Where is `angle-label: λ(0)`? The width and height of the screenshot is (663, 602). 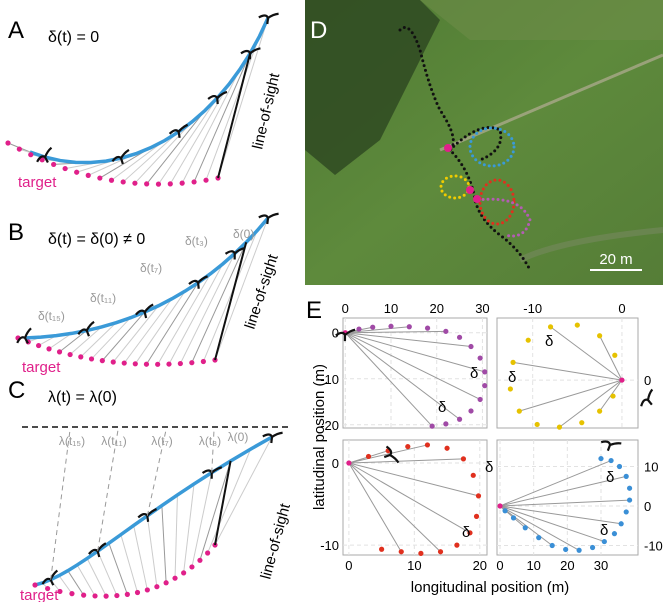
angle-label: λ(0) is located at coordinates (238, 437).